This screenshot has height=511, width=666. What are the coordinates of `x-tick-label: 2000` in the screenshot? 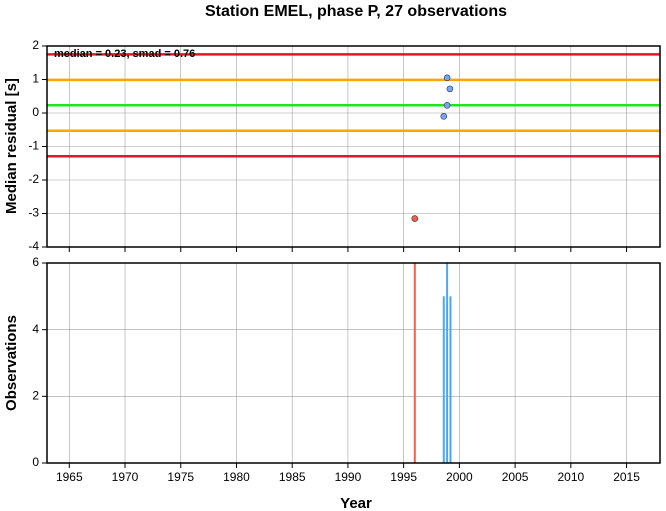 It's located at (459, 477).